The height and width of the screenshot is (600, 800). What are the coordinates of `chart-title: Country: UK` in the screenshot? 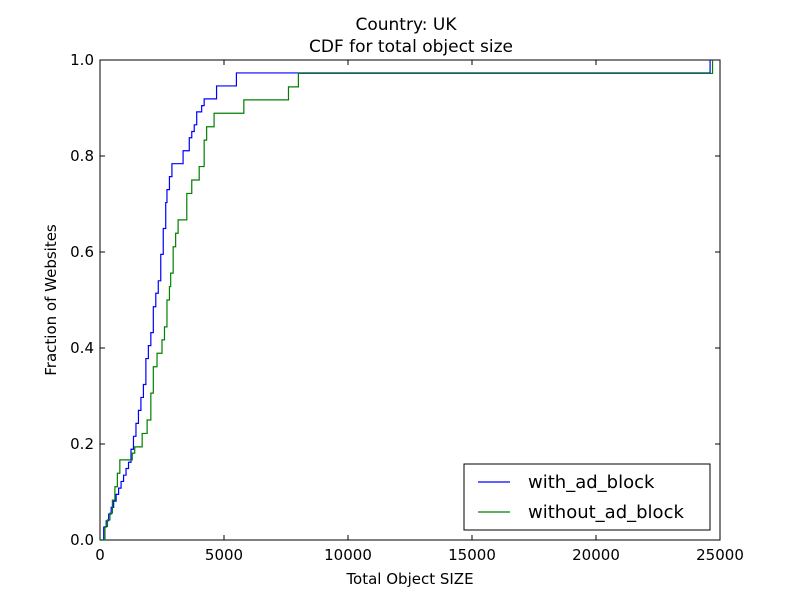 It's located at (406, 25).